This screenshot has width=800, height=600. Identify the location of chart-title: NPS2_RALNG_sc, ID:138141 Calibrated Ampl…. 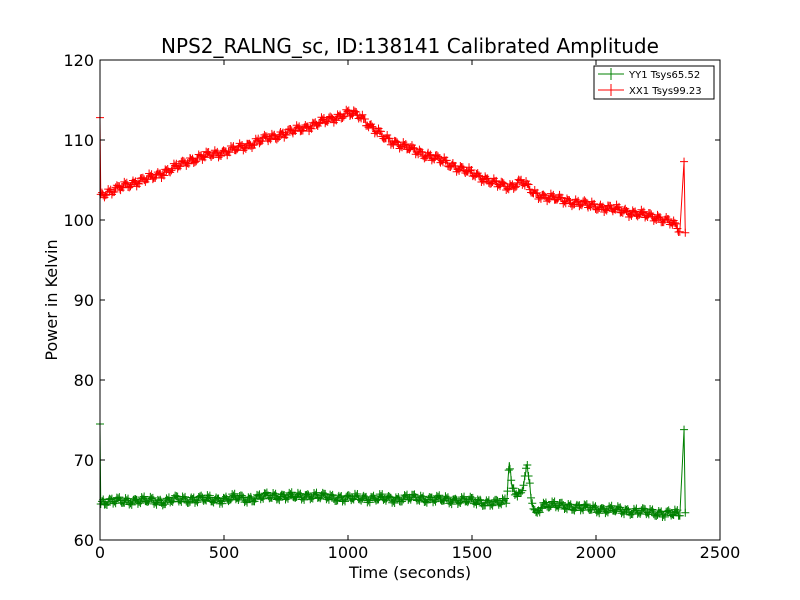
(410, 46).